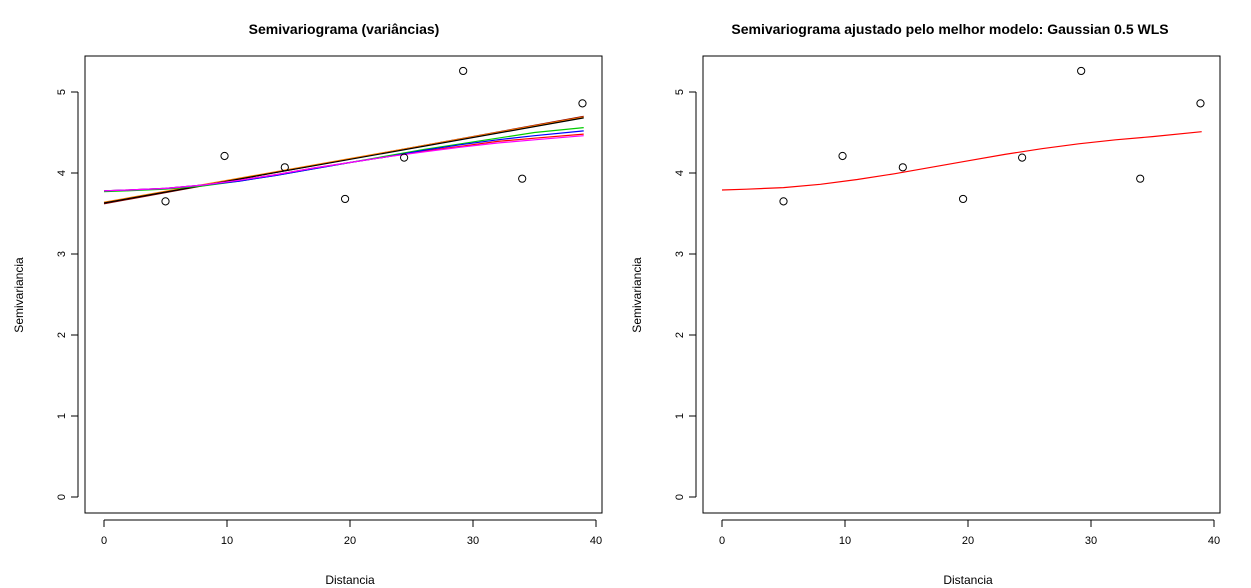  I want to click on chart-title: Semivariograma (variâncias), so click(344, 29).